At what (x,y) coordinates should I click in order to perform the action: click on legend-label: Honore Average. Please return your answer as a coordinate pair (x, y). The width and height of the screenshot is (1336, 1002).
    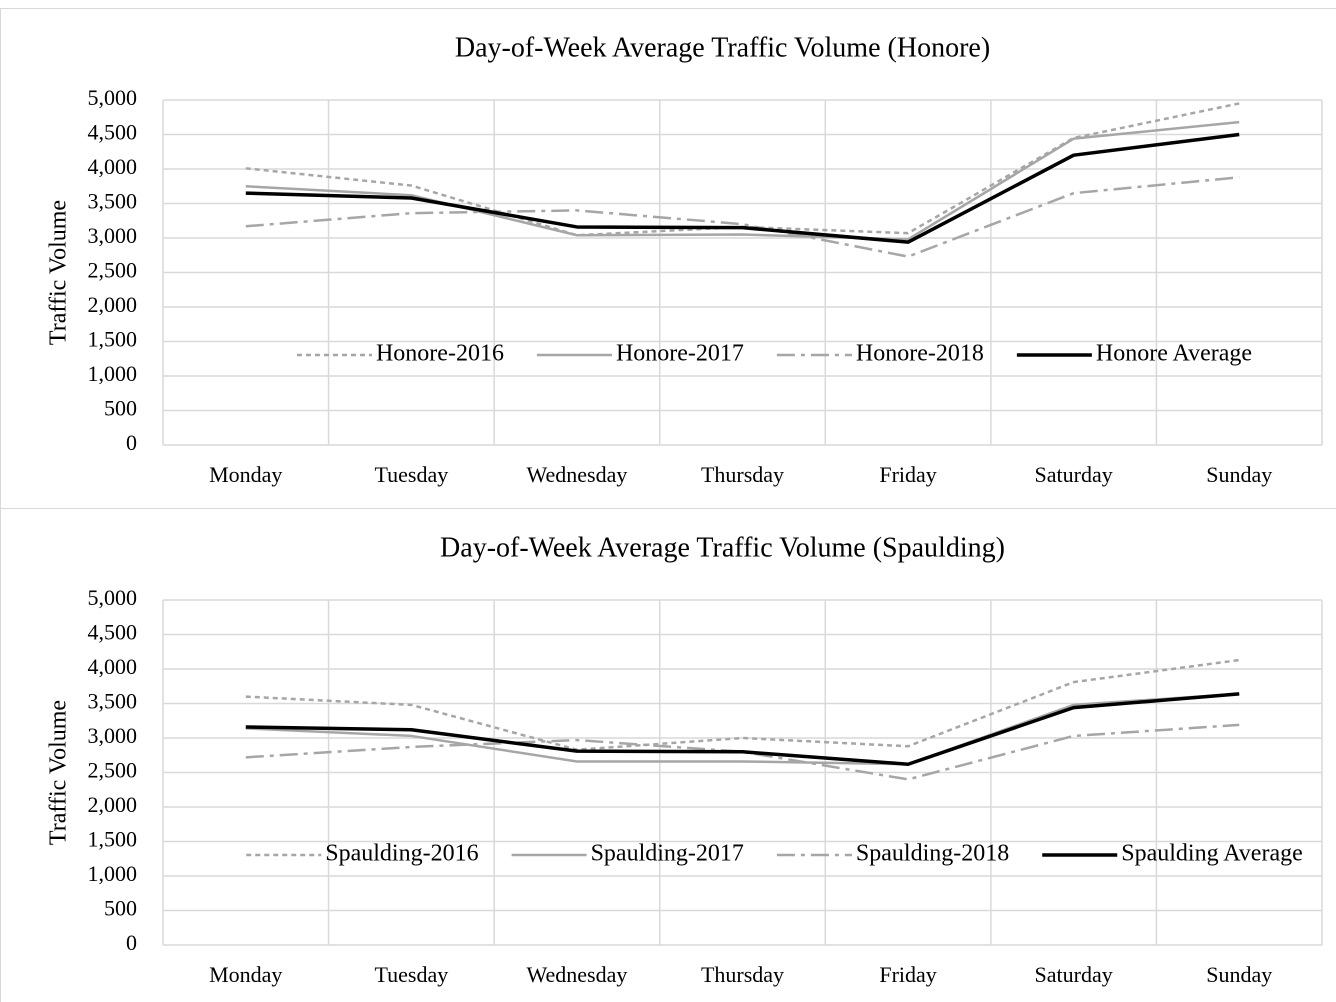
    Looking at the image, I should click on (1174, 354).